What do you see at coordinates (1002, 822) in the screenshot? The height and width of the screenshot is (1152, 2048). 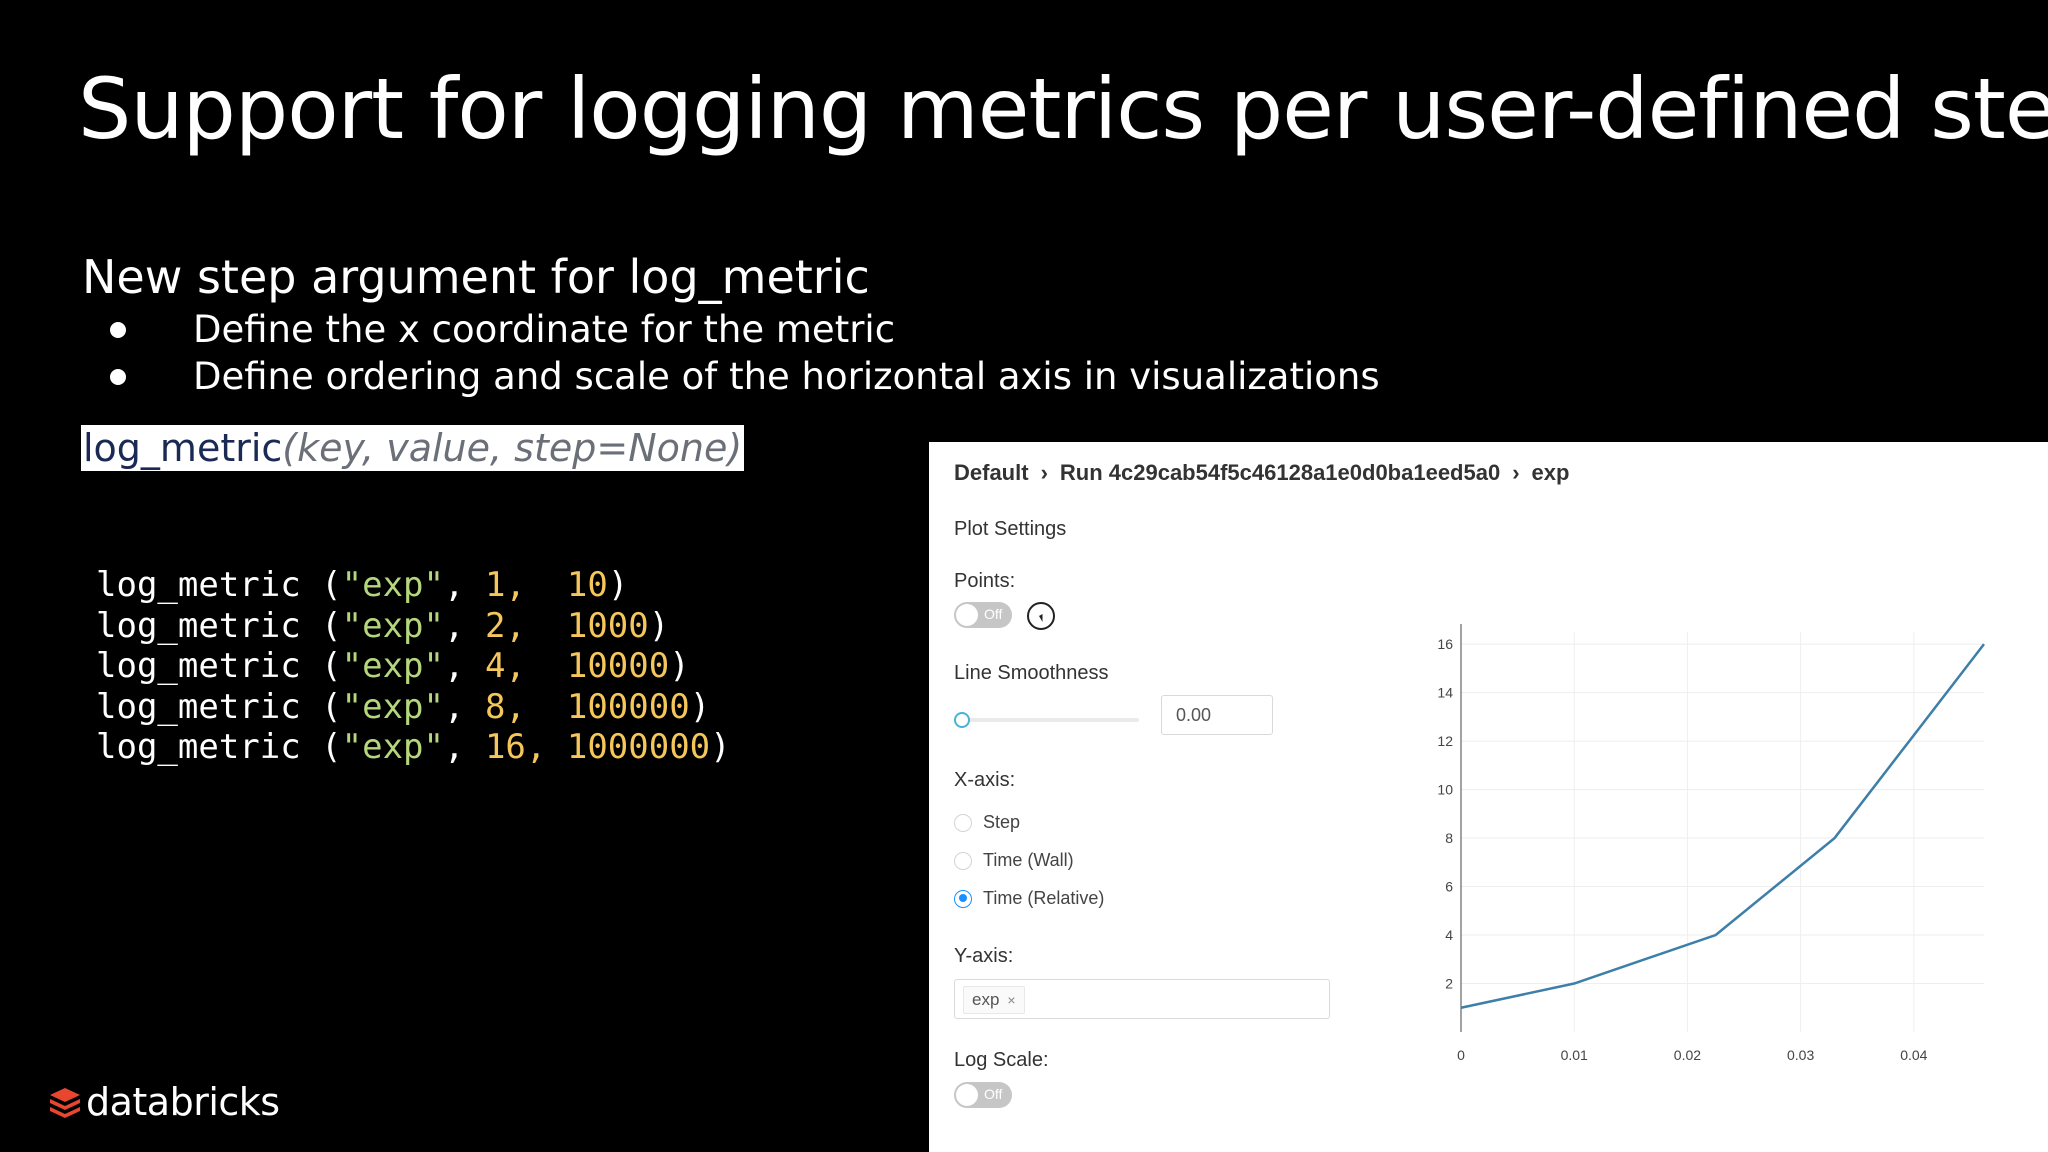 I see `radio-label: Step` at bounding box center [1002, 822].